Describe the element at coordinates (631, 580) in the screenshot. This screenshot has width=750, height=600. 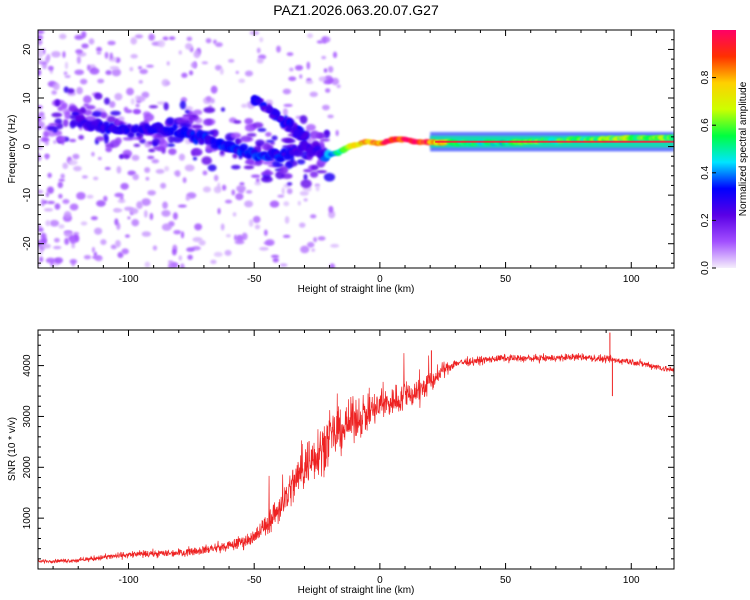
I see `snr-x-tick-label: 100` at that location.